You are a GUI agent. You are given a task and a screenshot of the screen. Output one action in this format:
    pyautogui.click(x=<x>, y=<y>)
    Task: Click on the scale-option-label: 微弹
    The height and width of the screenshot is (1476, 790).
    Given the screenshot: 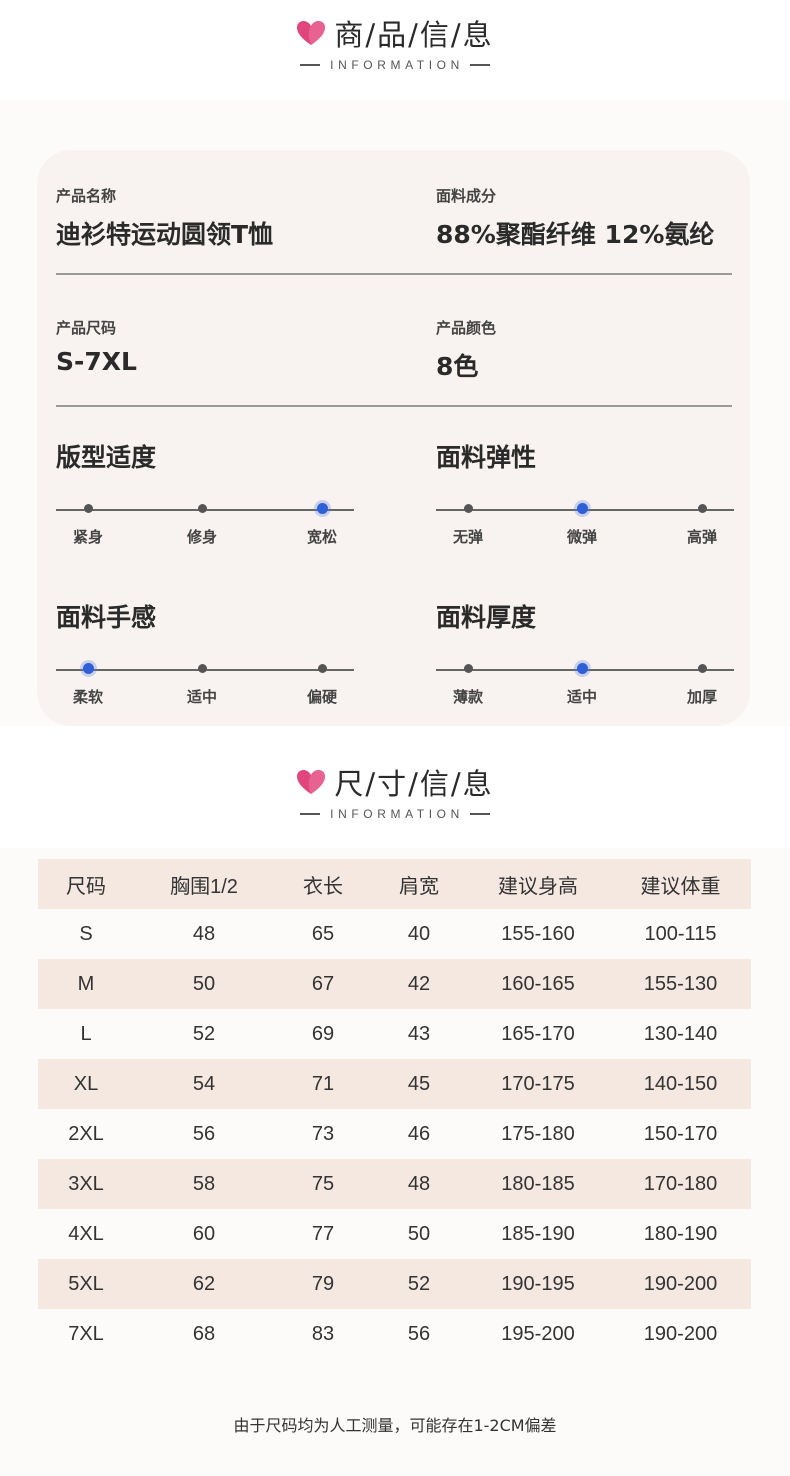 What is the action you would take?
    pyautogui.click(x=582, y=537)
    